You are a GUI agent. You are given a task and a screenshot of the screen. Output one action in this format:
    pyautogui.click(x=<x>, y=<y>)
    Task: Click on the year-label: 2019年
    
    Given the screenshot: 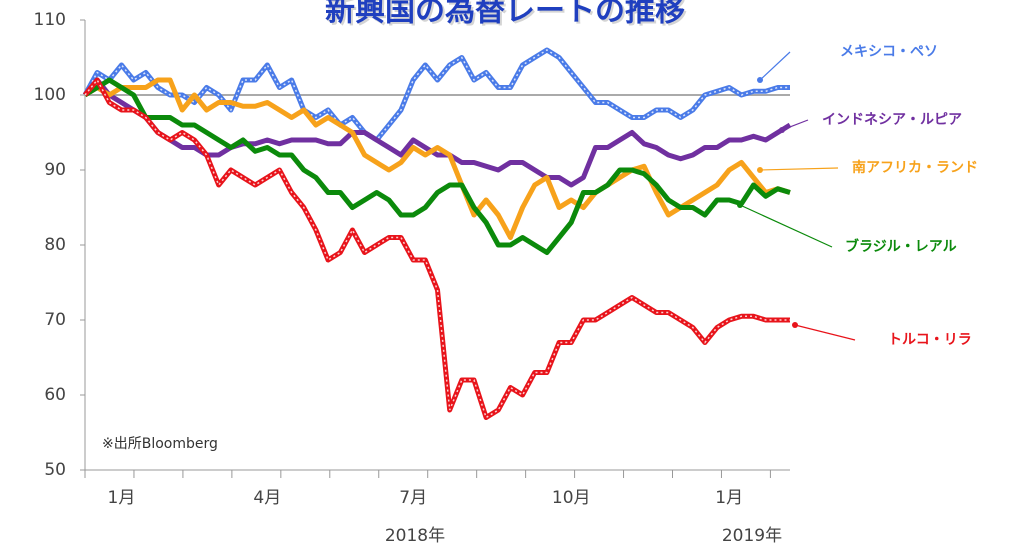 What is the action you would take?
    pyautogui.click(x=752, y=536)
    